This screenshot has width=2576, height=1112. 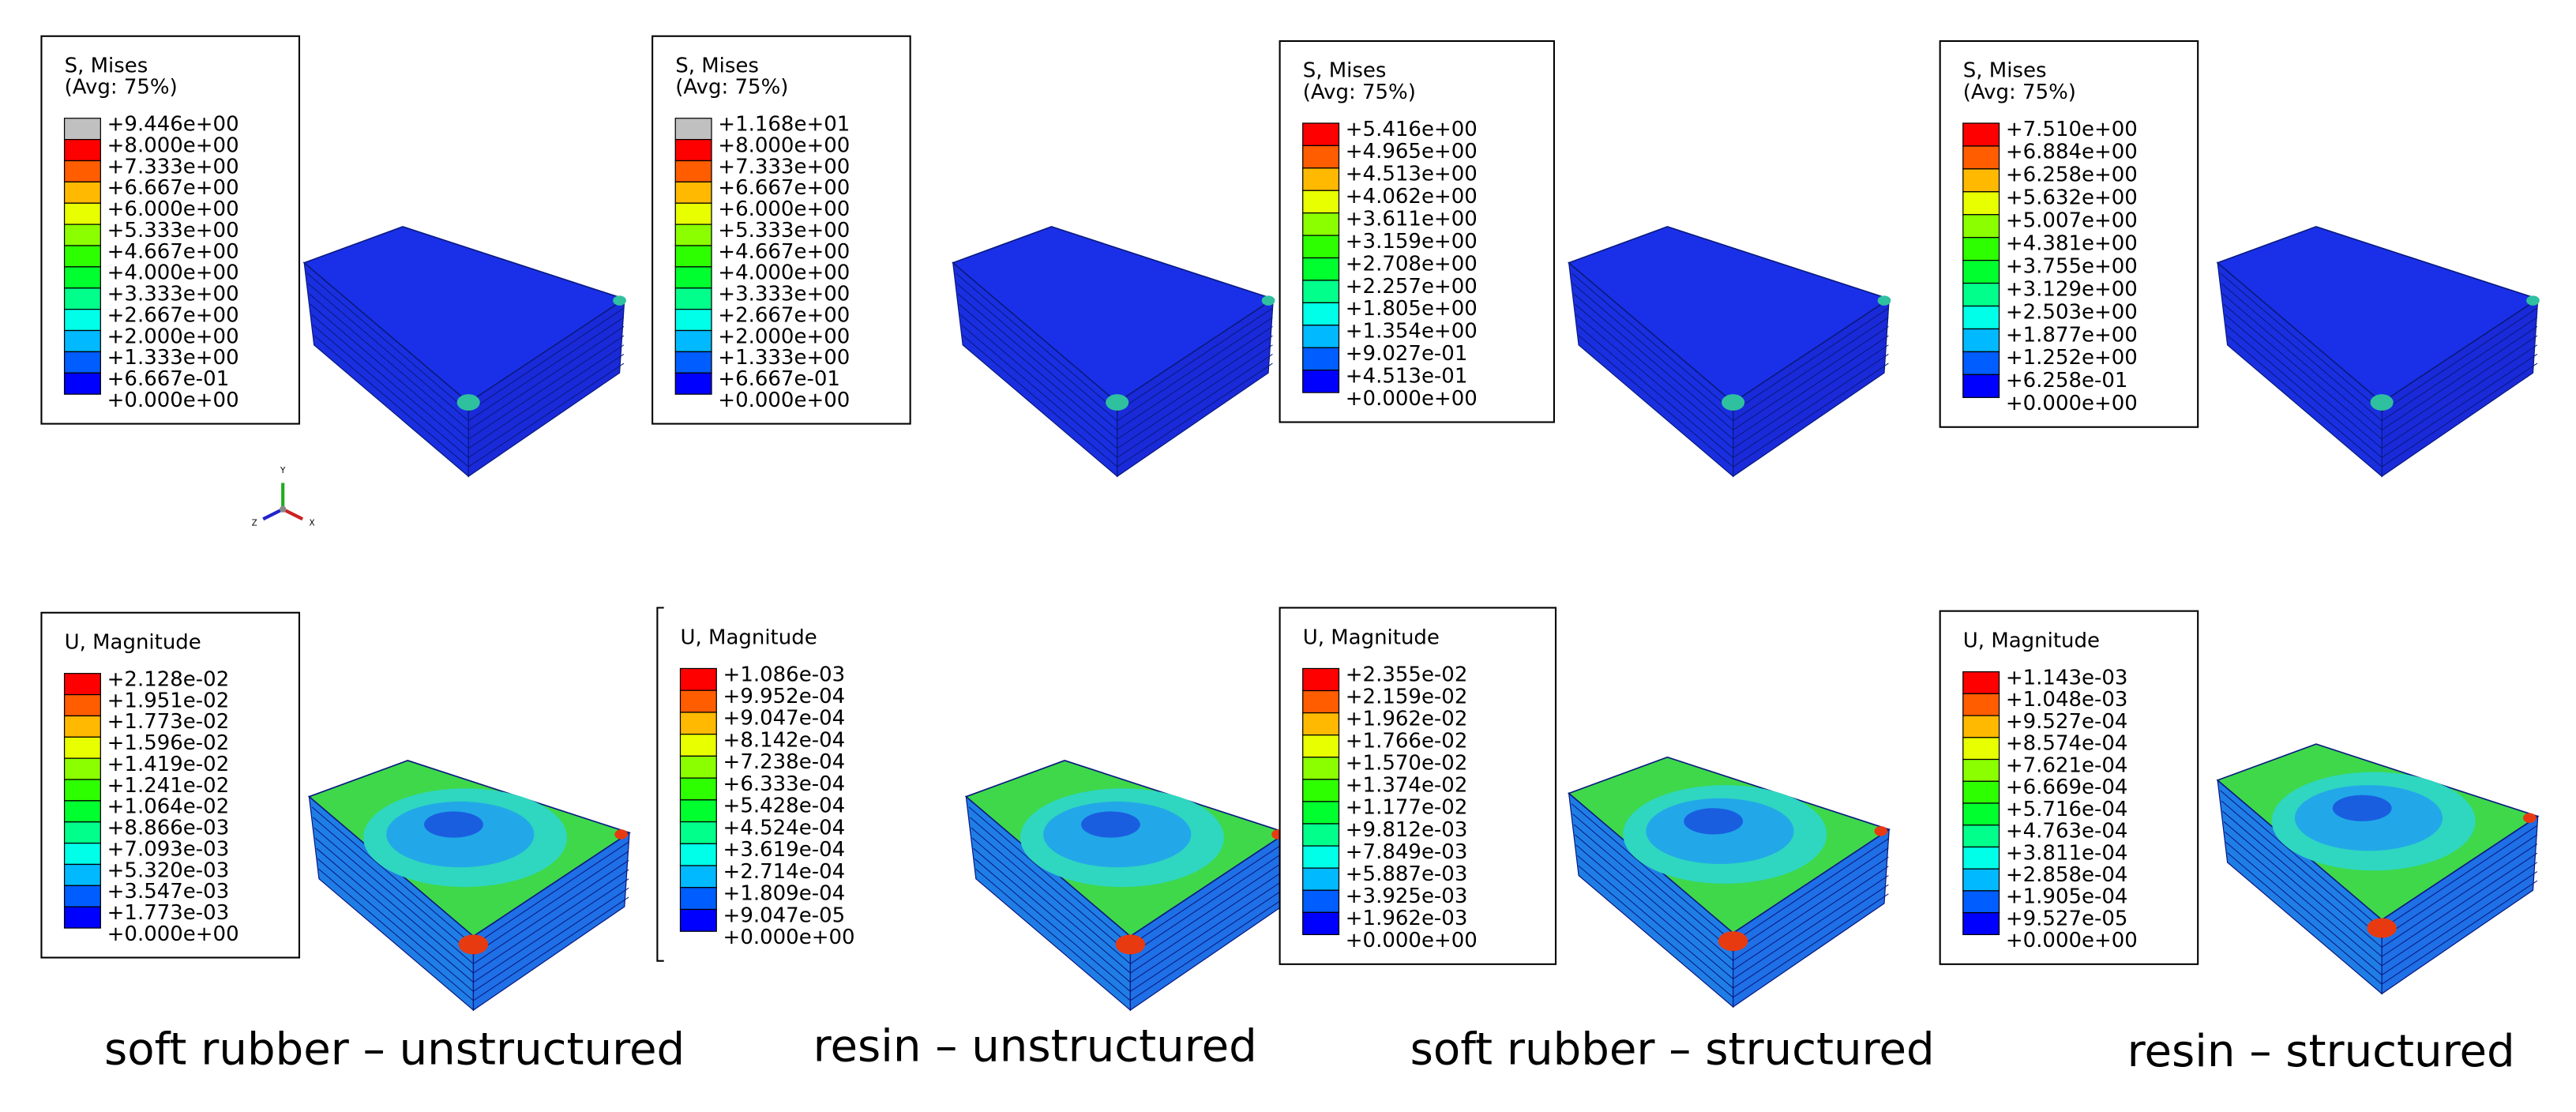 What do you see at coordinates (2072, 221) in the screenshot?
I see `legend-label: +5.007e+00` at bounding box center [2072, 221].